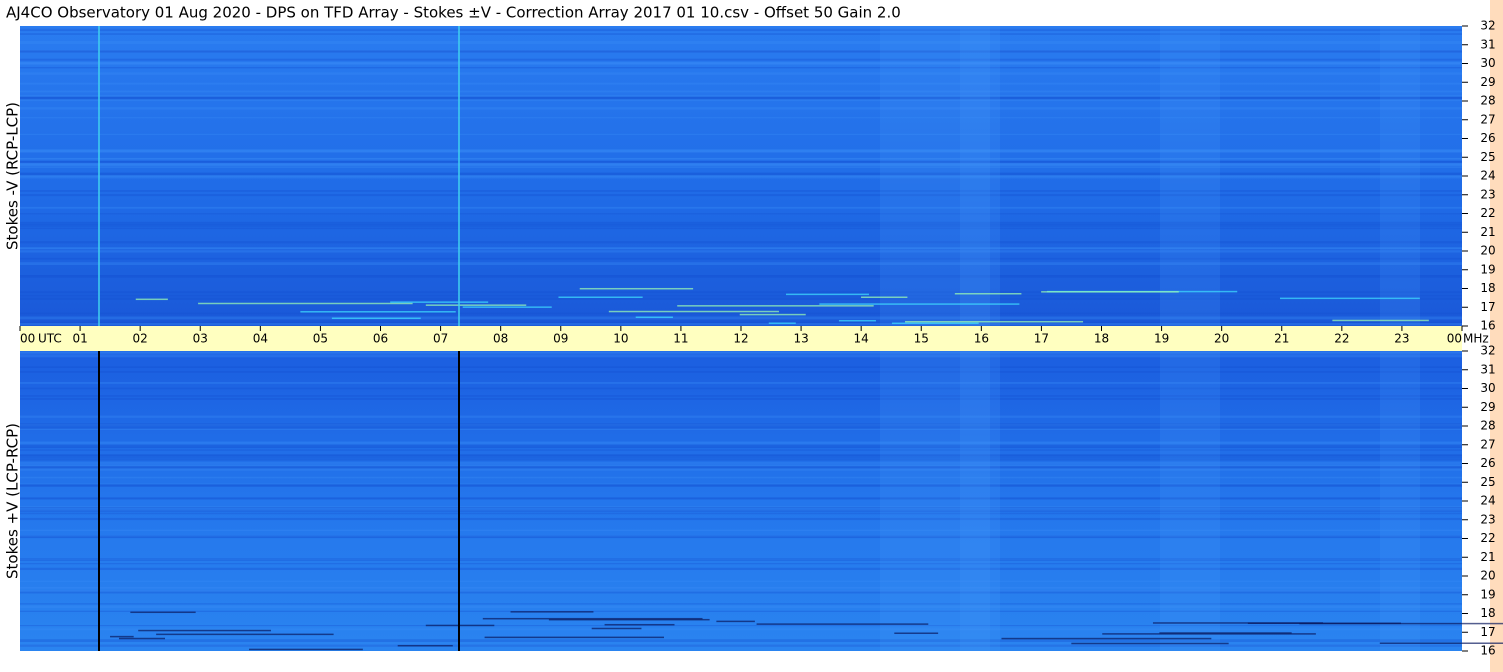  Describe the element at coordinates (1487, 538) in the screenshot. I see `y-tick-label: 22` at that location.